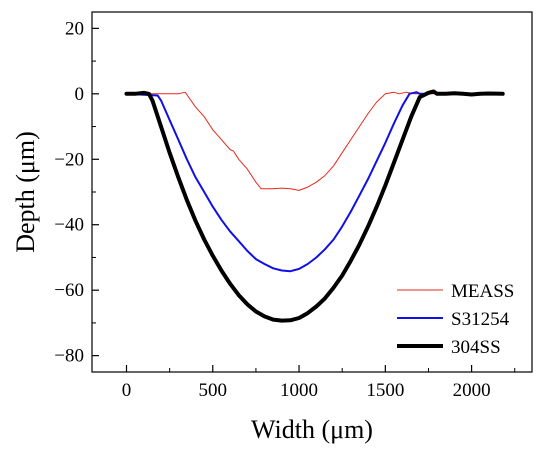 The image size is (550, 450). What do you see at coordinates (213, 390) in the screenshot?
I see `x-tick-label: 500` at bounding box center [213, 390].